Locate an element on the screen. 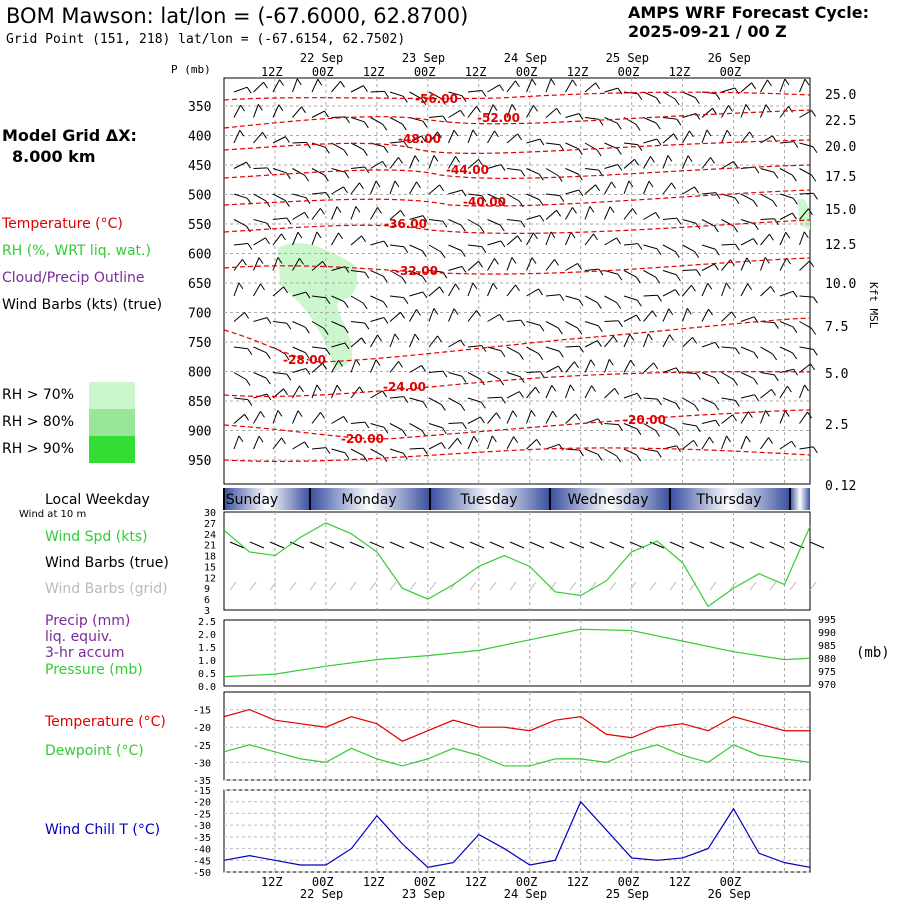  bottom-date-label: 24 Sep is located at coordinates (525, 893).